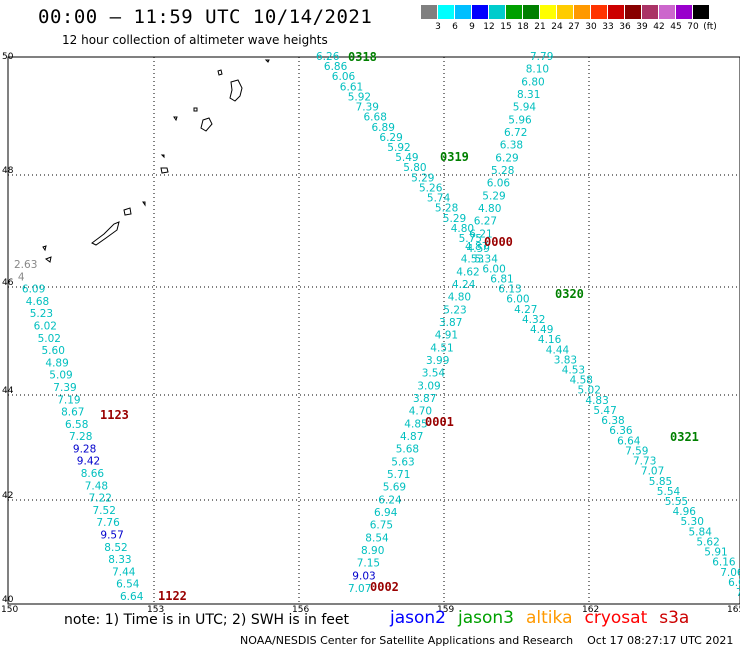 The height and width of the screenshot is (650, 740). I want to click on wave-height-value: 5.91, so click(715, 553).